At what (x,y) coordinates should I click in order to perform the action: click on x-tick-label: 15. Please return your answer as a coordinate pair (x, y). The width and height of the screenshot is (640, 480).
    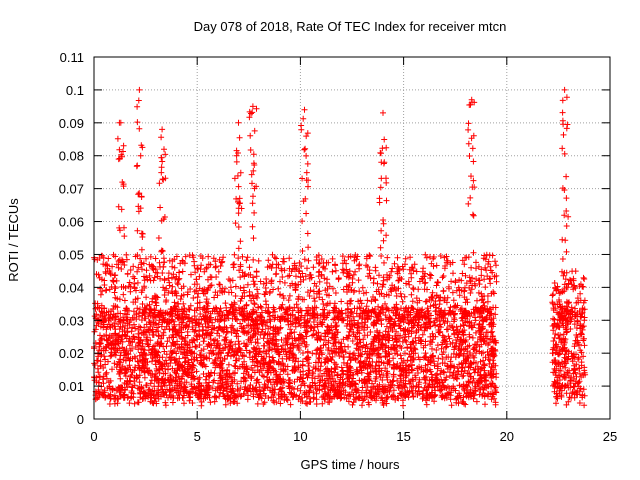
    Looking at the image, I should click on (403, 436).